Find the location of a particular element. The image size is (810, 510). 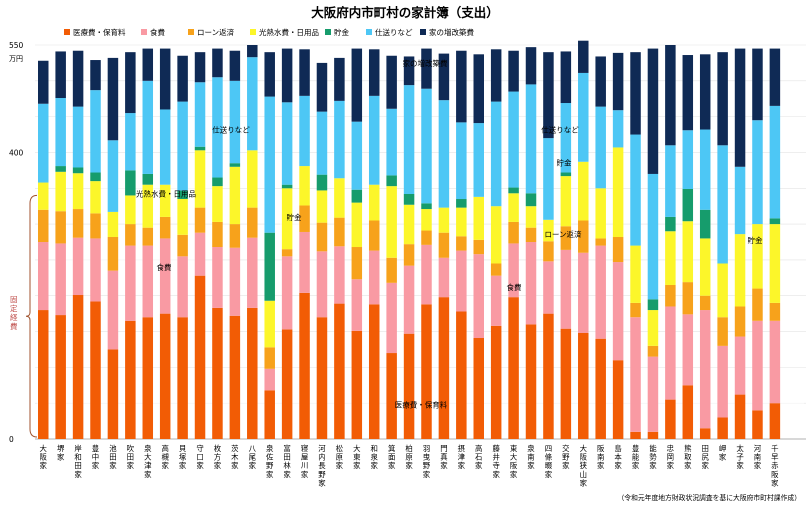

x-tick-label: 枚方家 is located at coordinates (218, 457).